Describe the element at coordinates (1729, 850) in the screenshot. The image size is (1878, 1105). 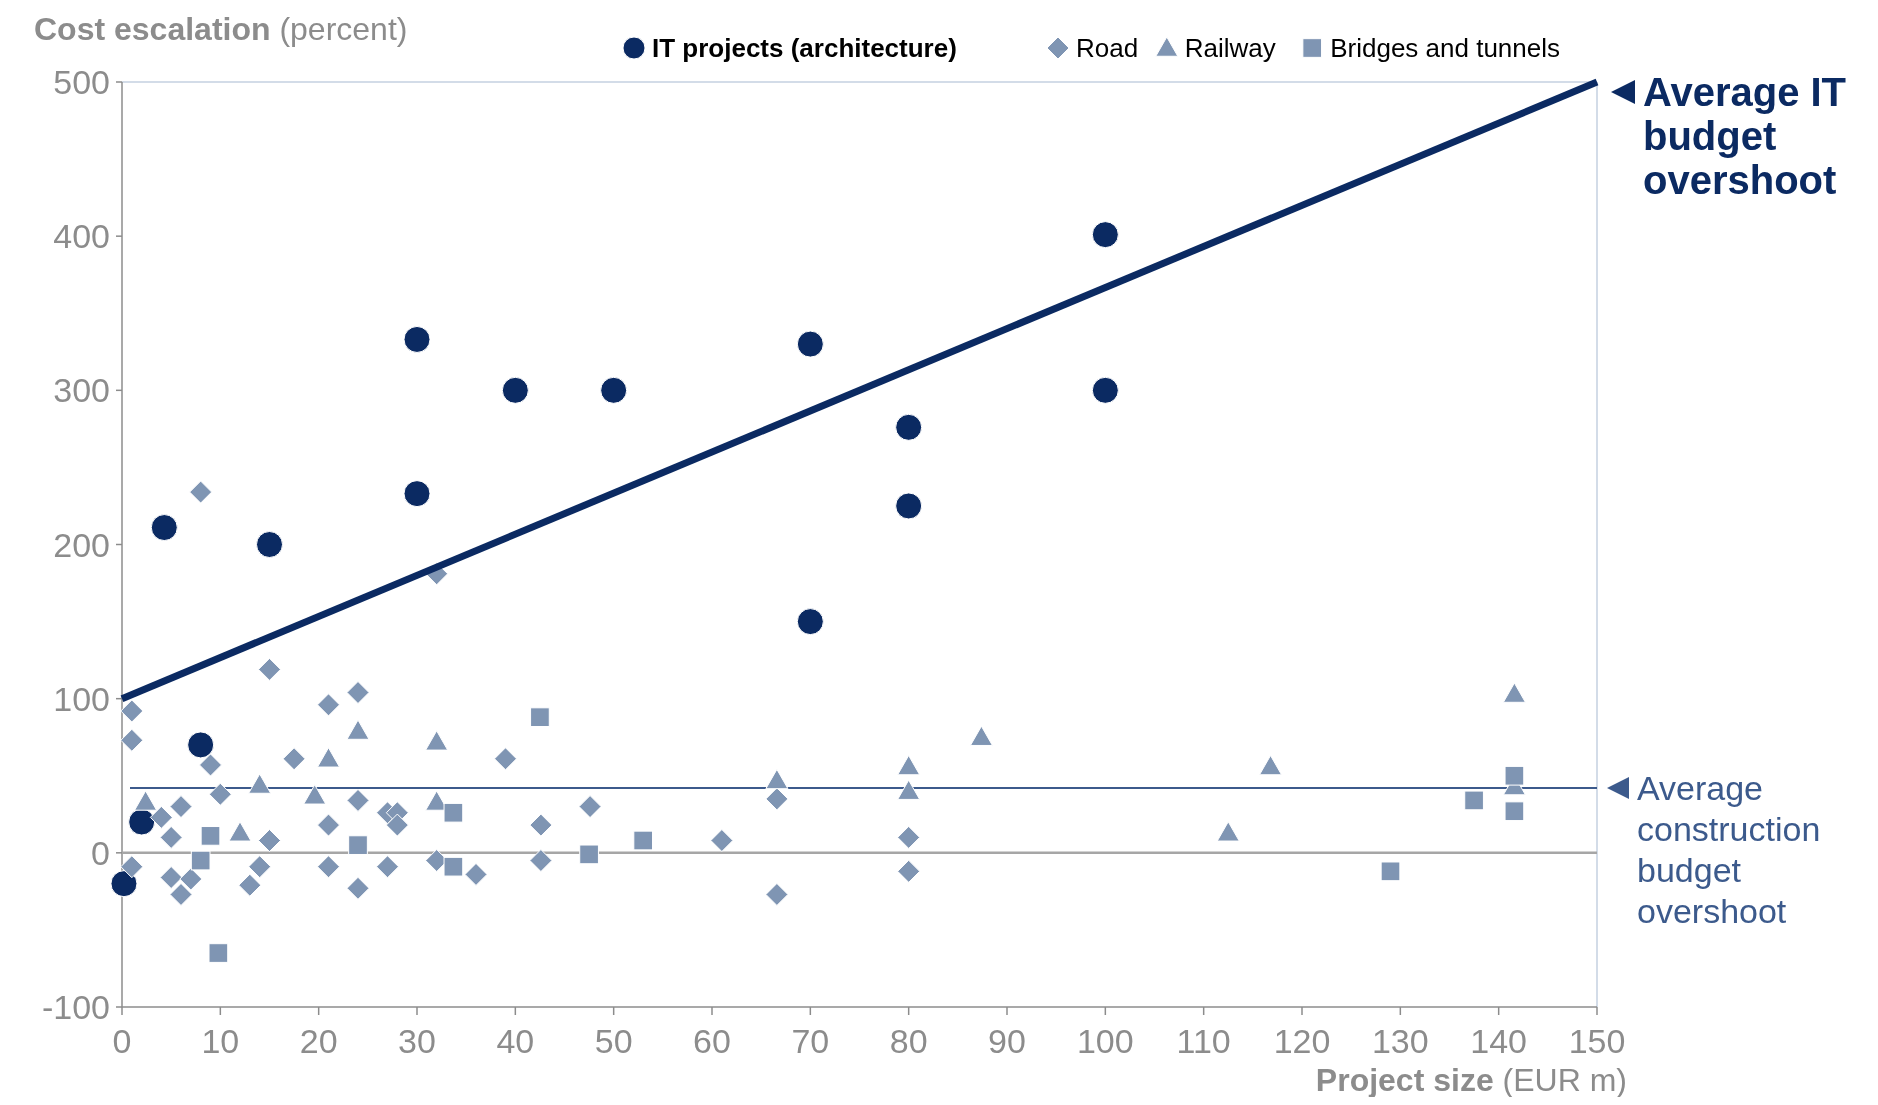
I see `legend-label: Average construction budget overshoot` at that location.